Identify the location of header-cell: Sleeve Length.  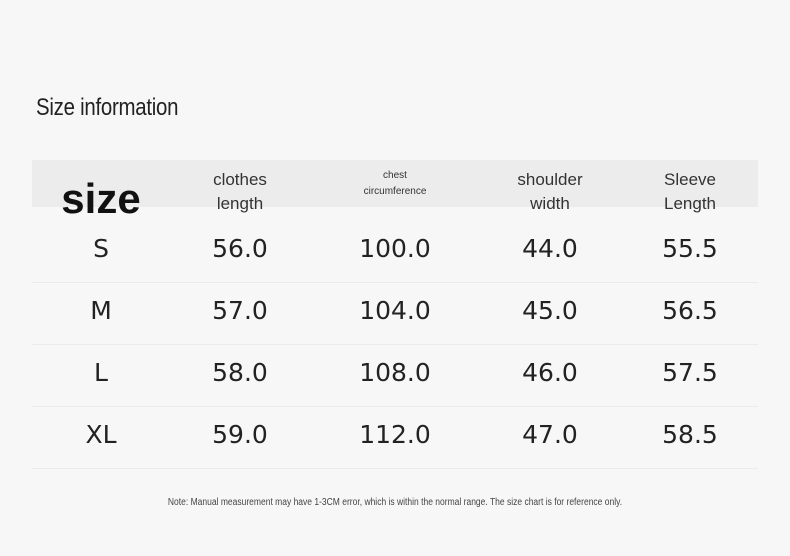
(690, 192).